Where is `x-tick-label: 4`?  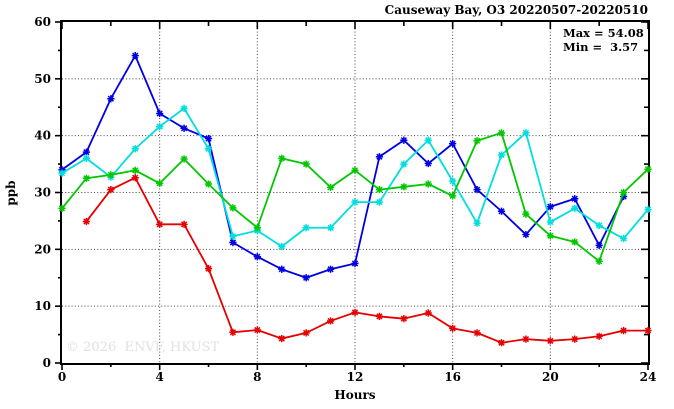 x-tick-label: 4 is located at coordinates (159, 377).